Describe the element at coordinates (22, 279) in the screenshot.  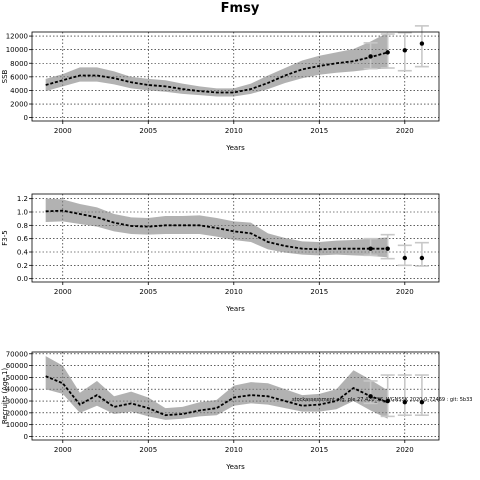
I see `y-tick-label: 0.0` at that location.